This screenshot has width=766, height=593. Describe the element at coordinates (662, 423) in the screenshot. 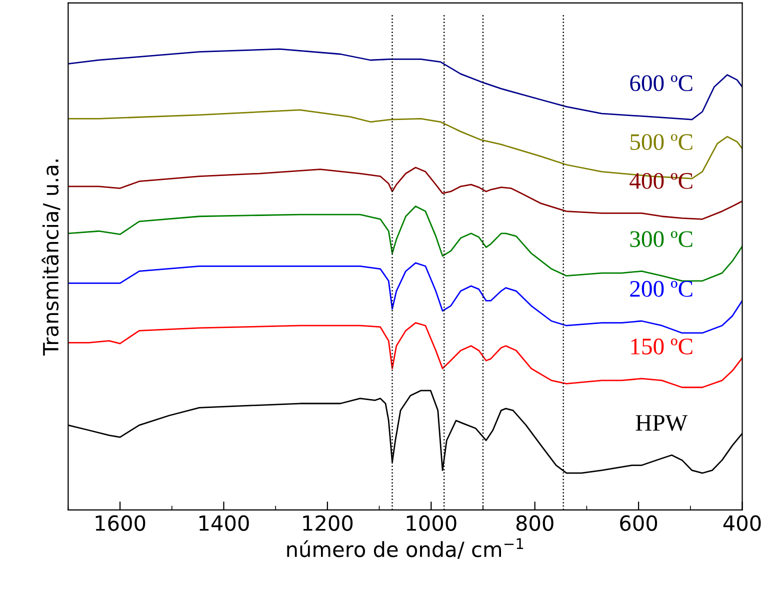

I see `series-label: HPW` at that location.